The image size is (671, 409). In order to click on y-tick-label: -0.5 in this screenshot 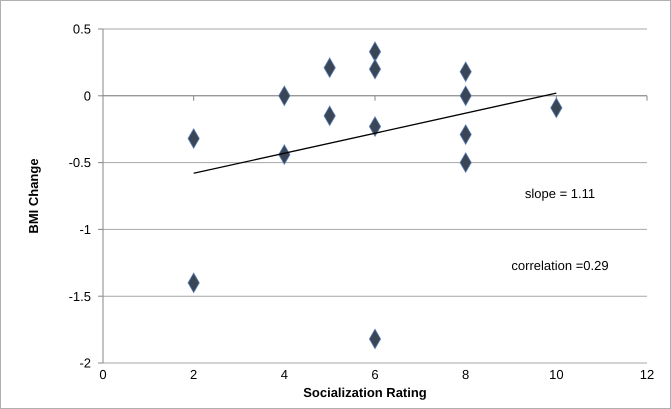, I will do `click(79, 162)`.